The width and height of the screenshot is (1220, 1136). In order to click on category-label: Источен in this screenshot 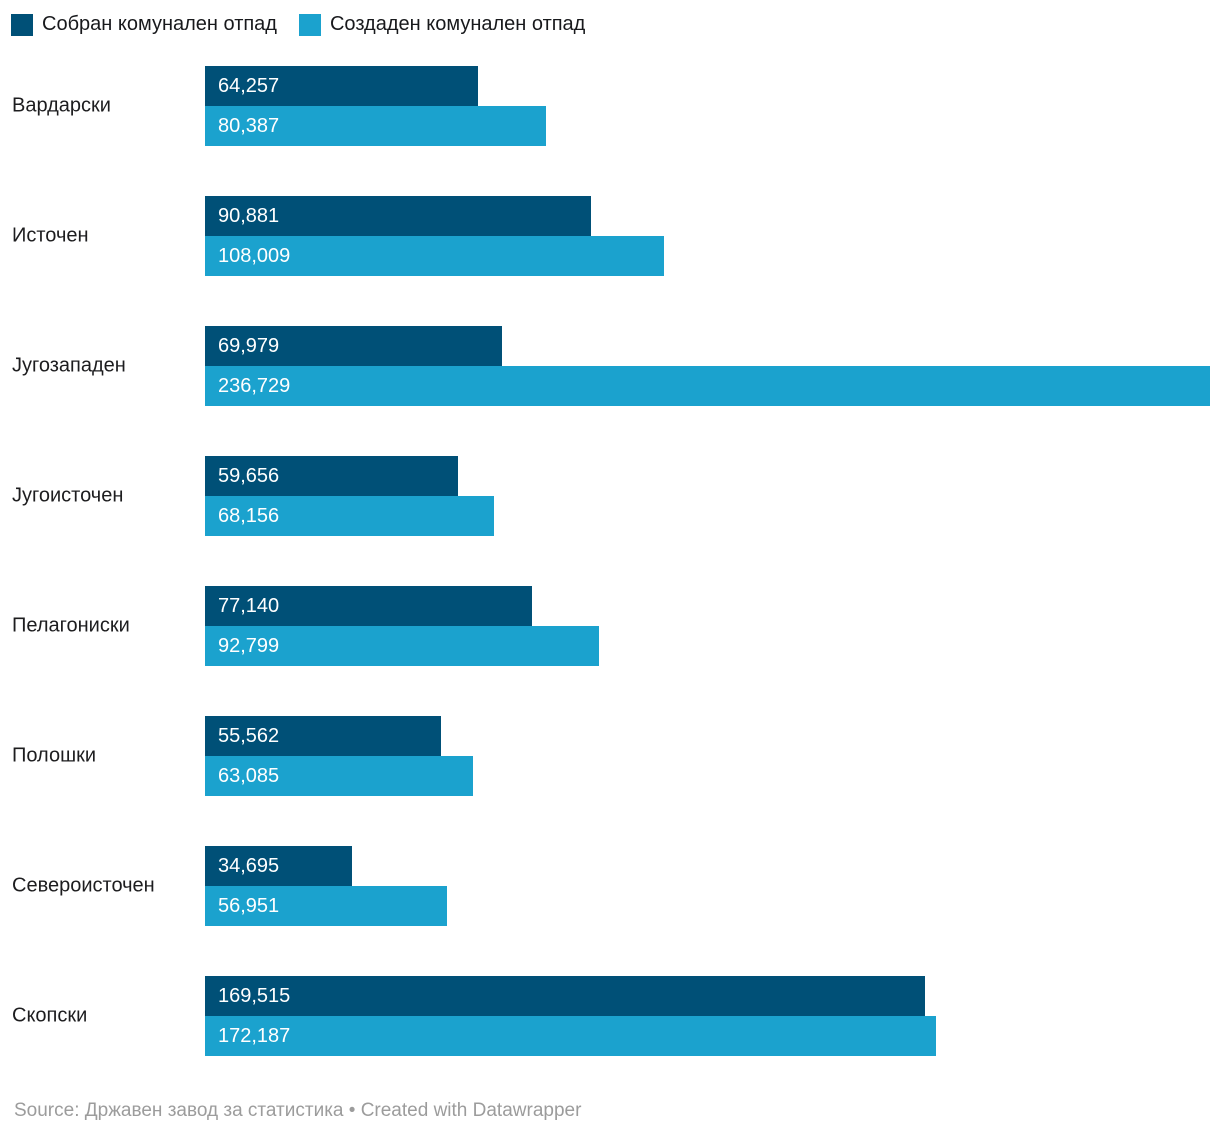, I will do `click(50, 235)`.